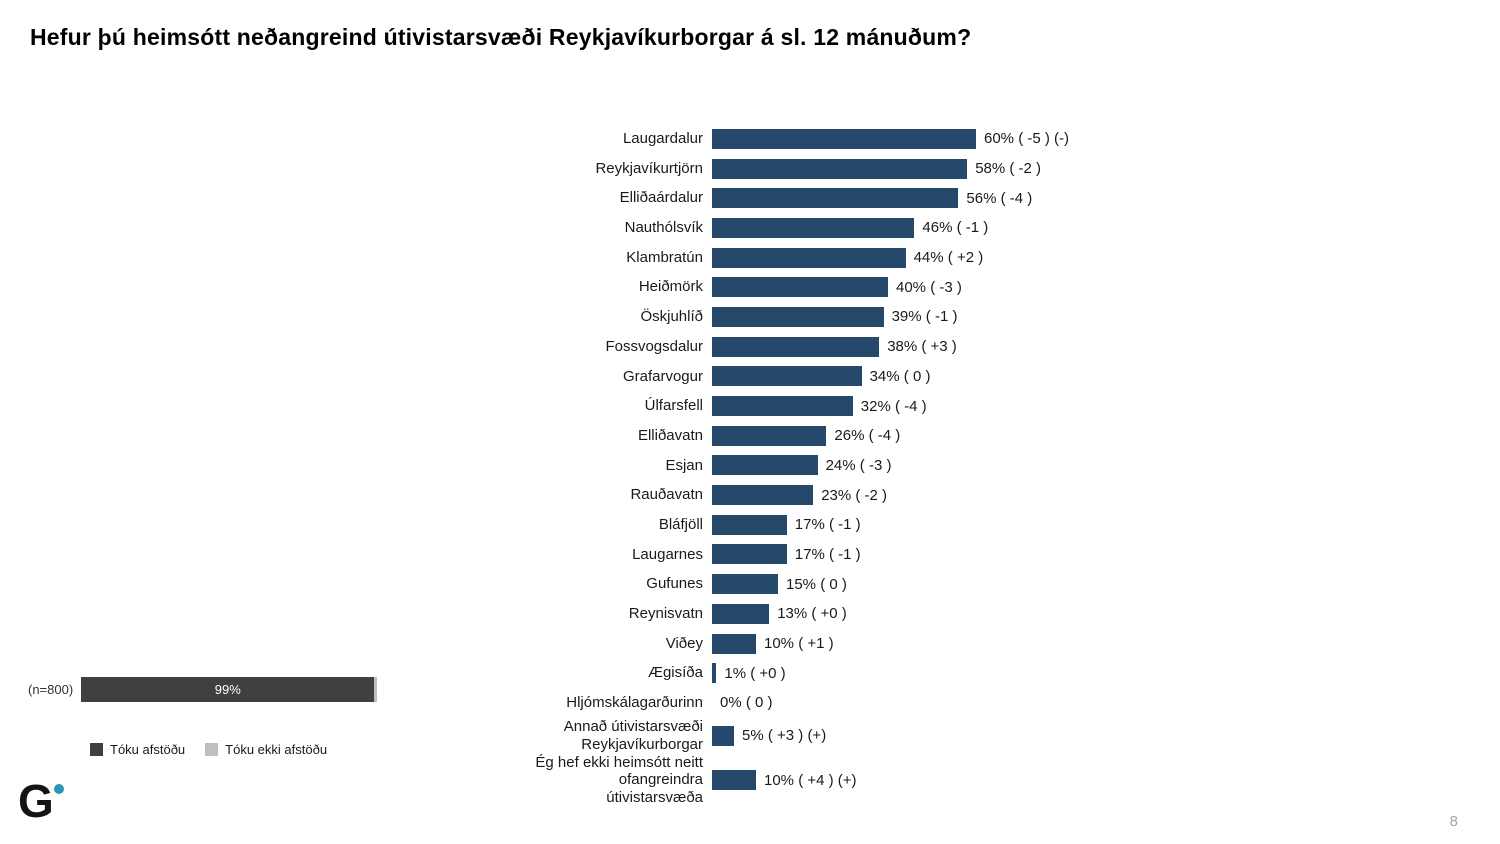 The height and width of the screenshot is (844, 1500). What do you see at coordinates (812, 614) in the screenshot?
I see `value-label: 13% ( +0 )` at bounding box center [812, 614].